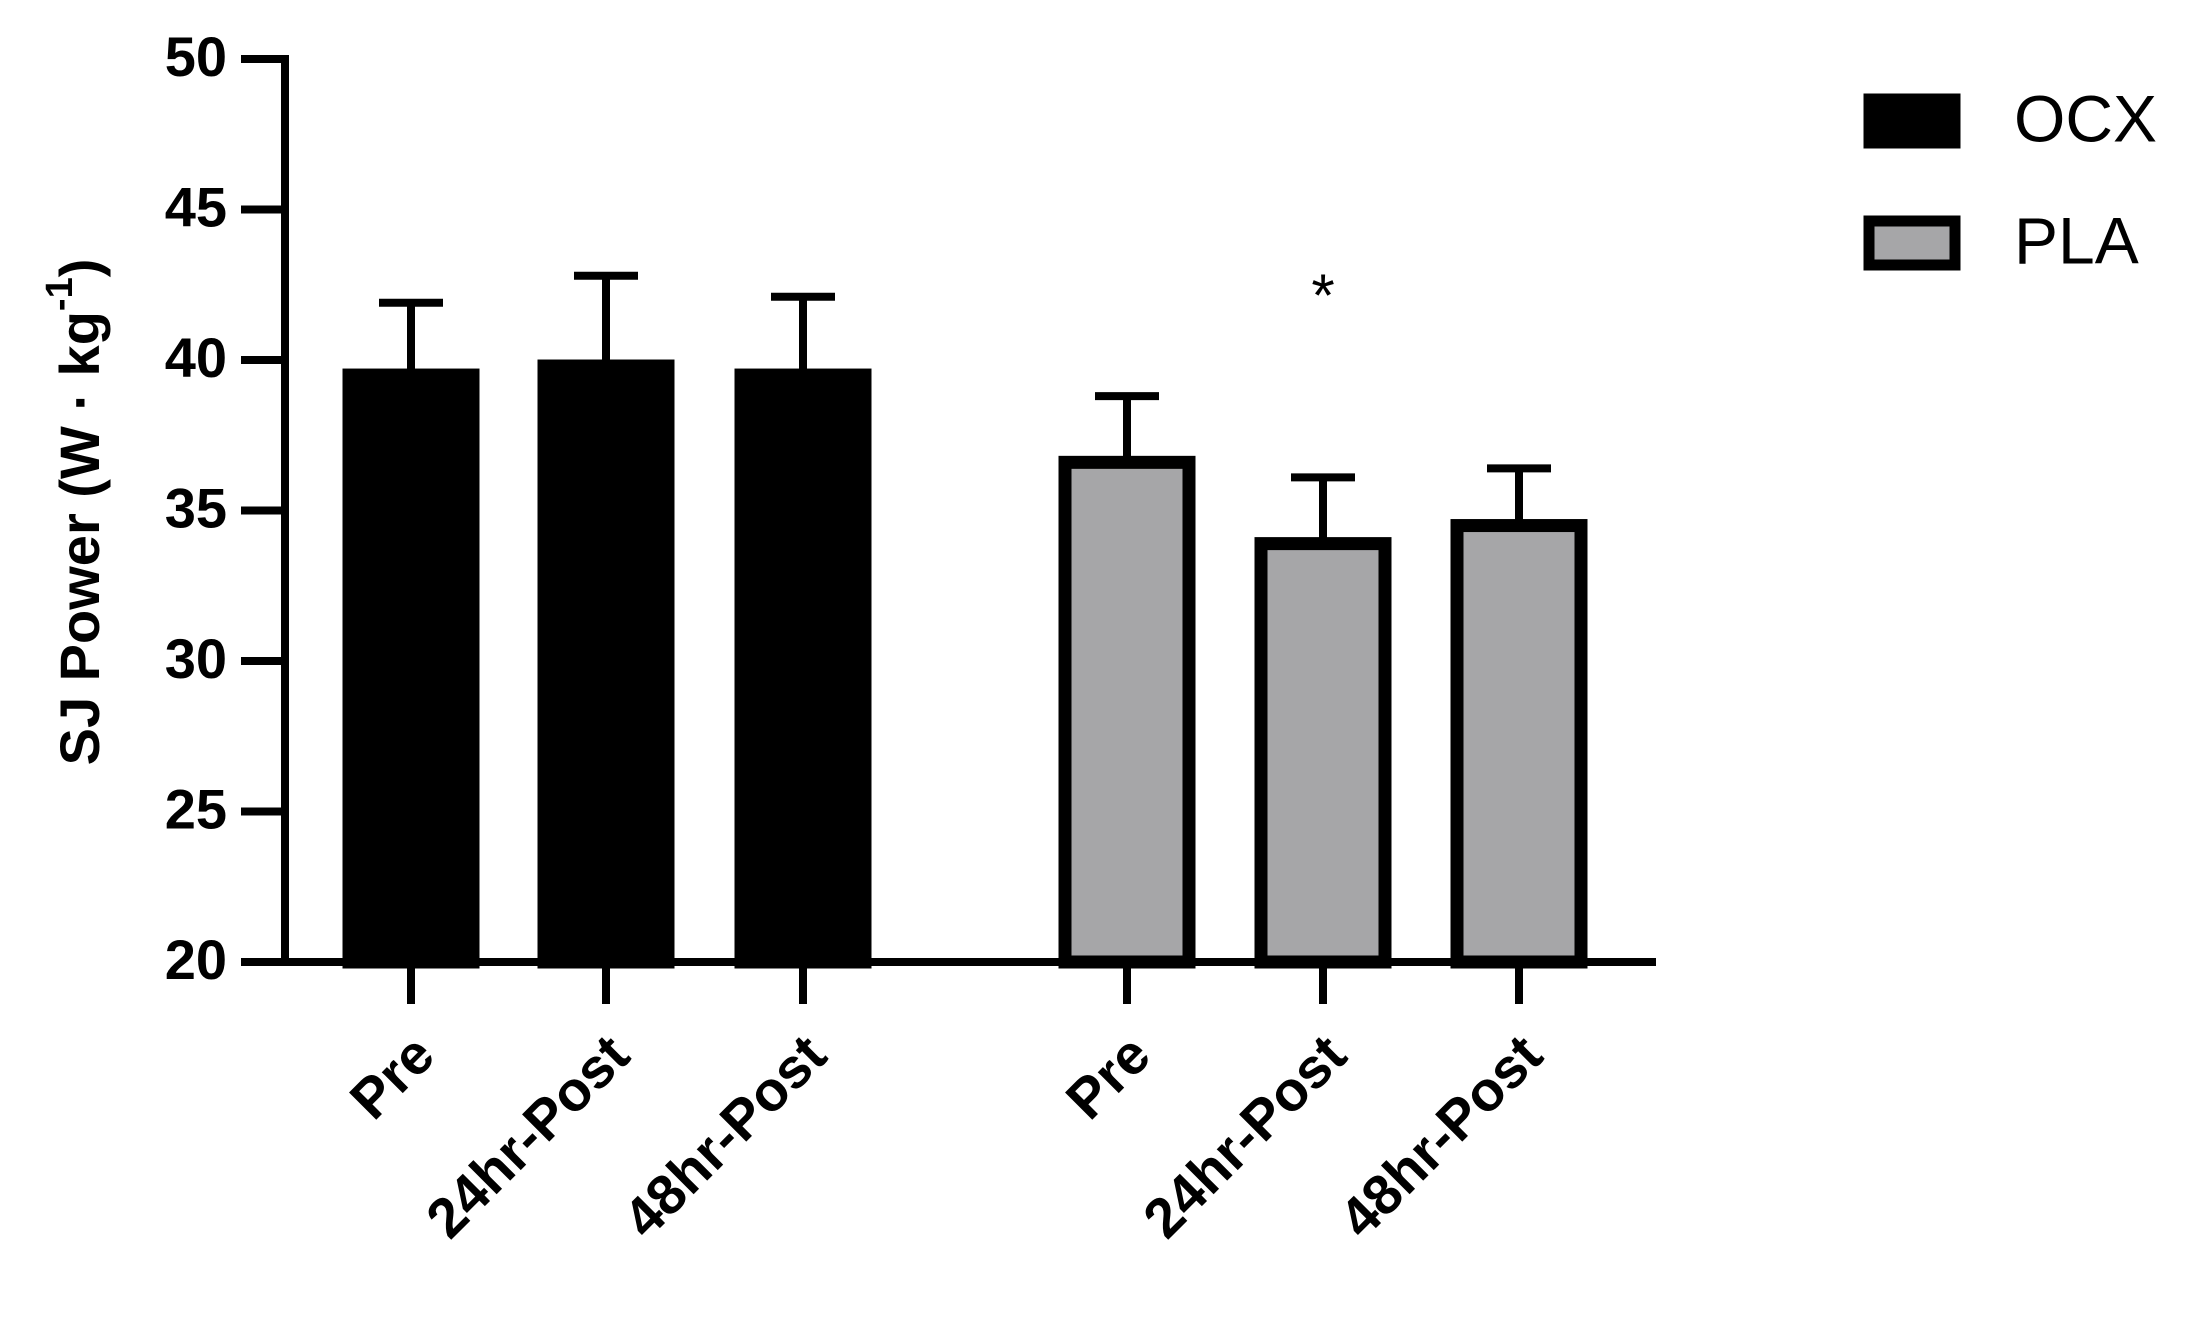 The height and width of the screenshot is (1327, 2200). Describe the element at coordinates (79, 268) in the screenshot. I see `y-label-close: )` at that location.